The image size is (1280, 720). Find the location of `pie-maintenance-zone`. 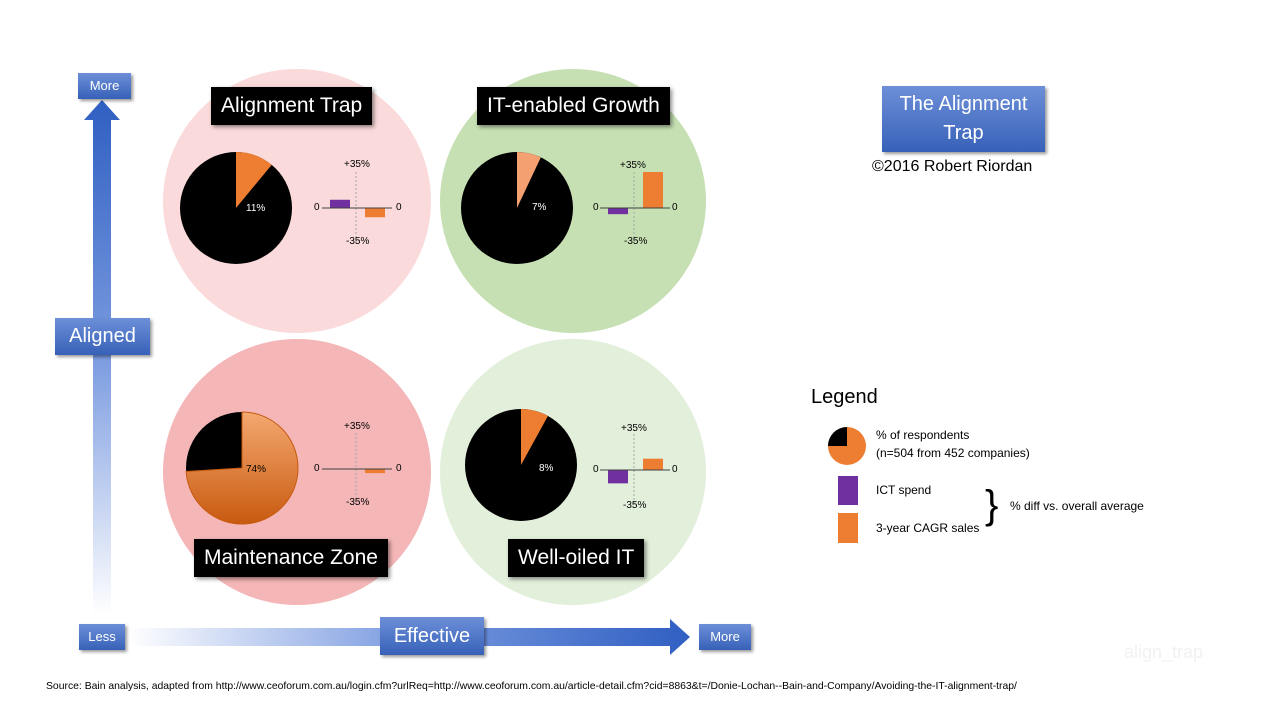

pie-maintenance-zone is located at coordinates (242, 468).